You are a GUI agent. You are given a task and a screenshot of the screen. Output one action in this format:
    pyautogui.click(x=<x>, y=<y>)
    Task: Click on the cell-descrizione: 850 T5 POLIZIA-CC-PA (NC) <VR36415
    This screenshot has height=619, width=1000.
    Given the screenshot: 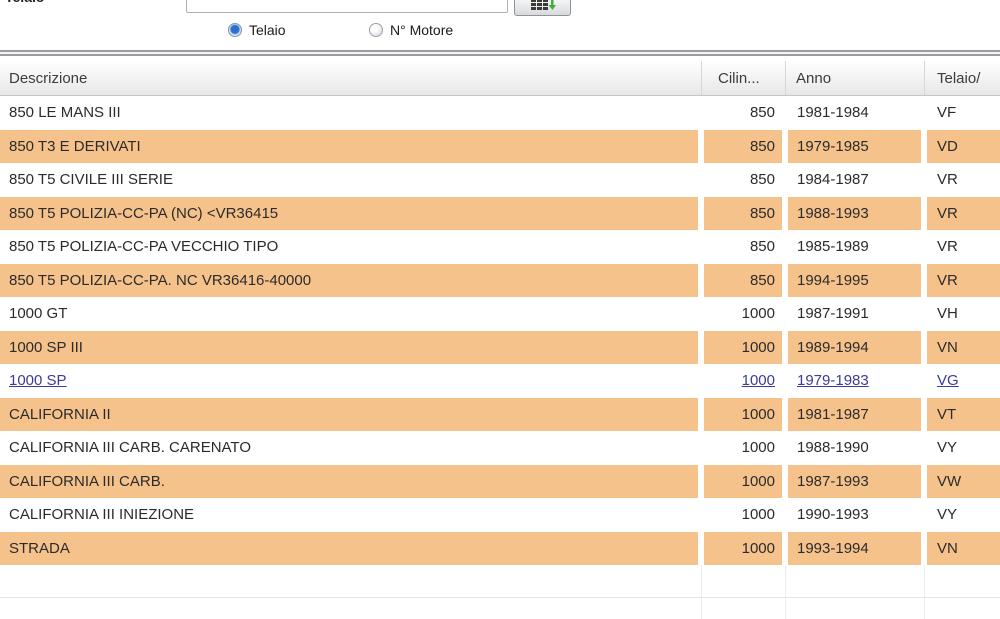 What is the action you would take?
    pyautogui.click(x=349, y=213)
    